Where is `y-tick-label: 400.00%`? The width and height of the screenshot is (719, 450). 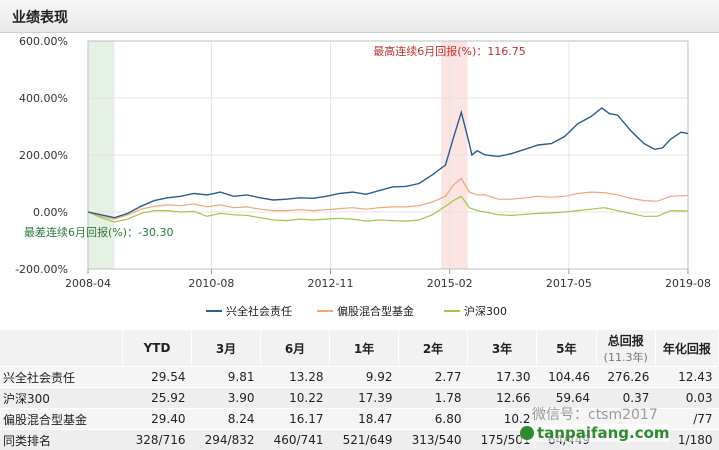
y-tick-label: 400.00% is located at coordinates (43, 98).